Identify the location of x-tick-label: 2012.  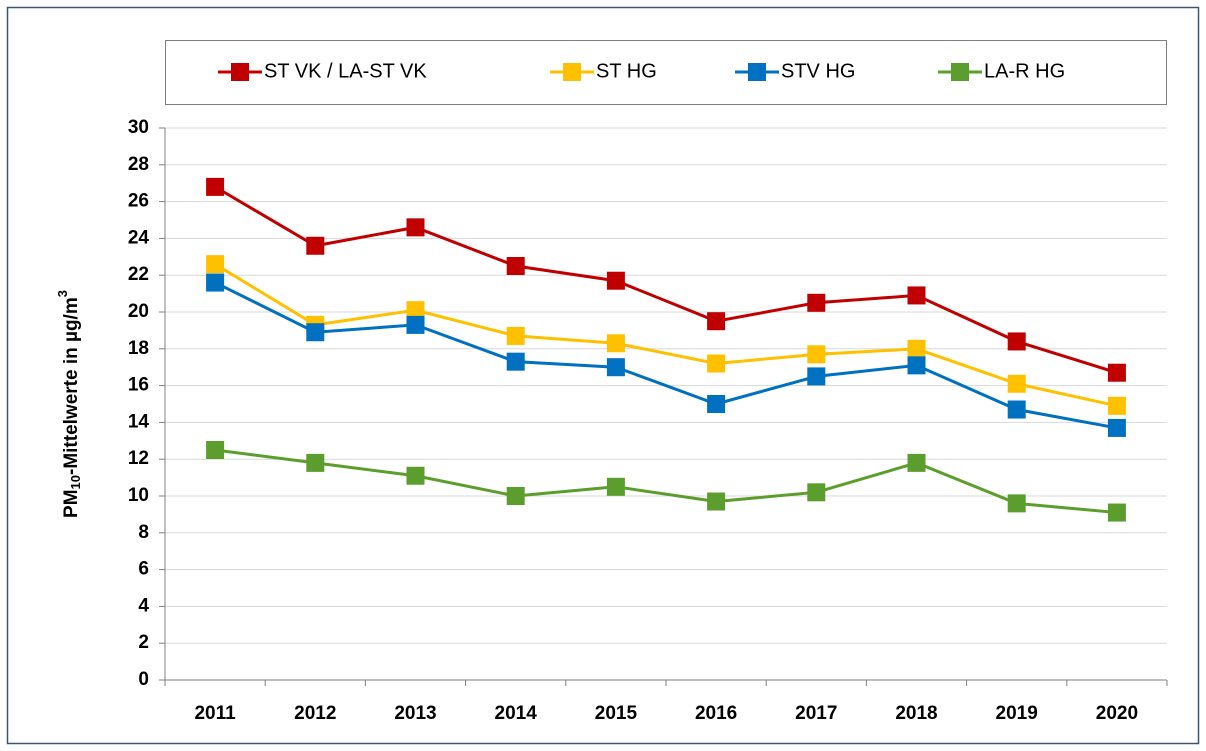
(315, 713).